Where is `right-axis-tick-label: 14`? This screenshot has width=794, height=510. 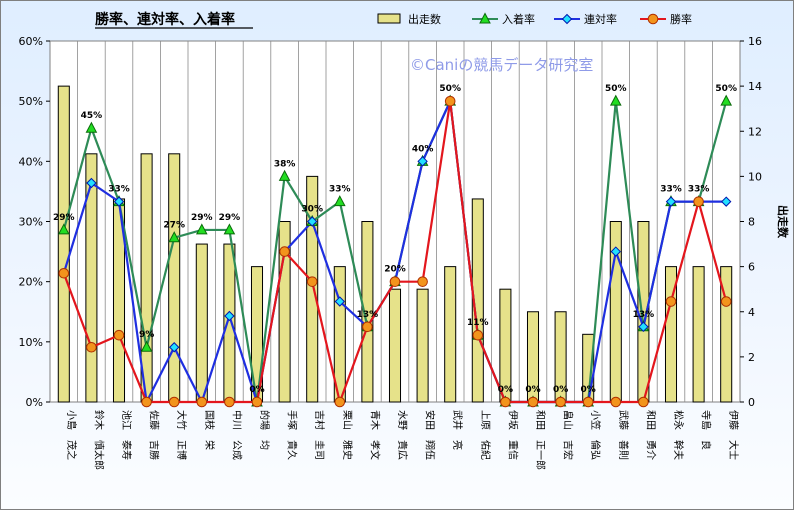
right-axis-tick-label: 14 is located at coordinates (755, 86).